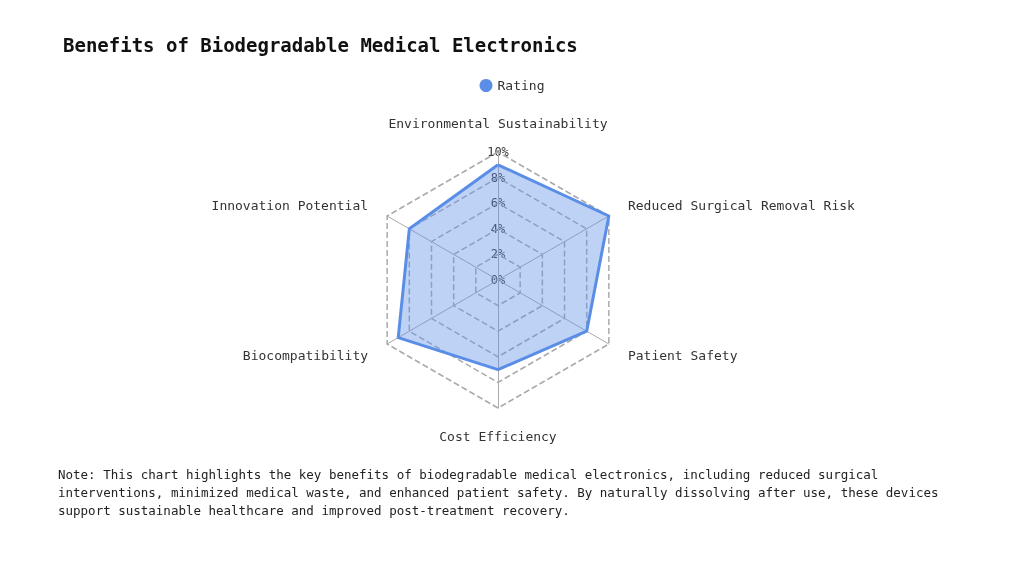 This screenshot has width=1024, height=576. I want to click on legend-label: Rating, so click(521, 85).